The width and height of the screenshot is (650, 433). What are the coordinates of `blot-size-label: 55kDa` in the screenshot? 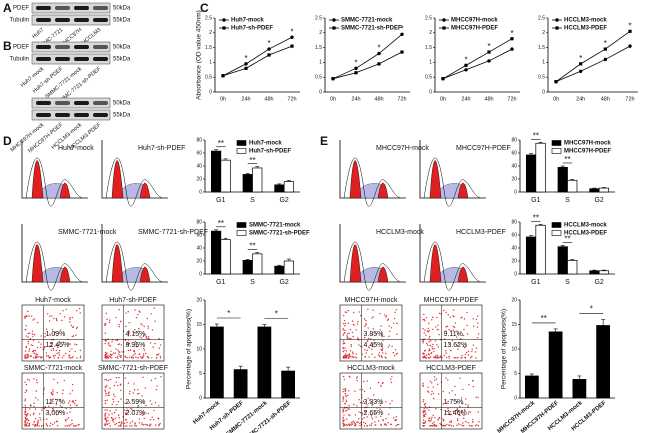 It's located at (122, 21).